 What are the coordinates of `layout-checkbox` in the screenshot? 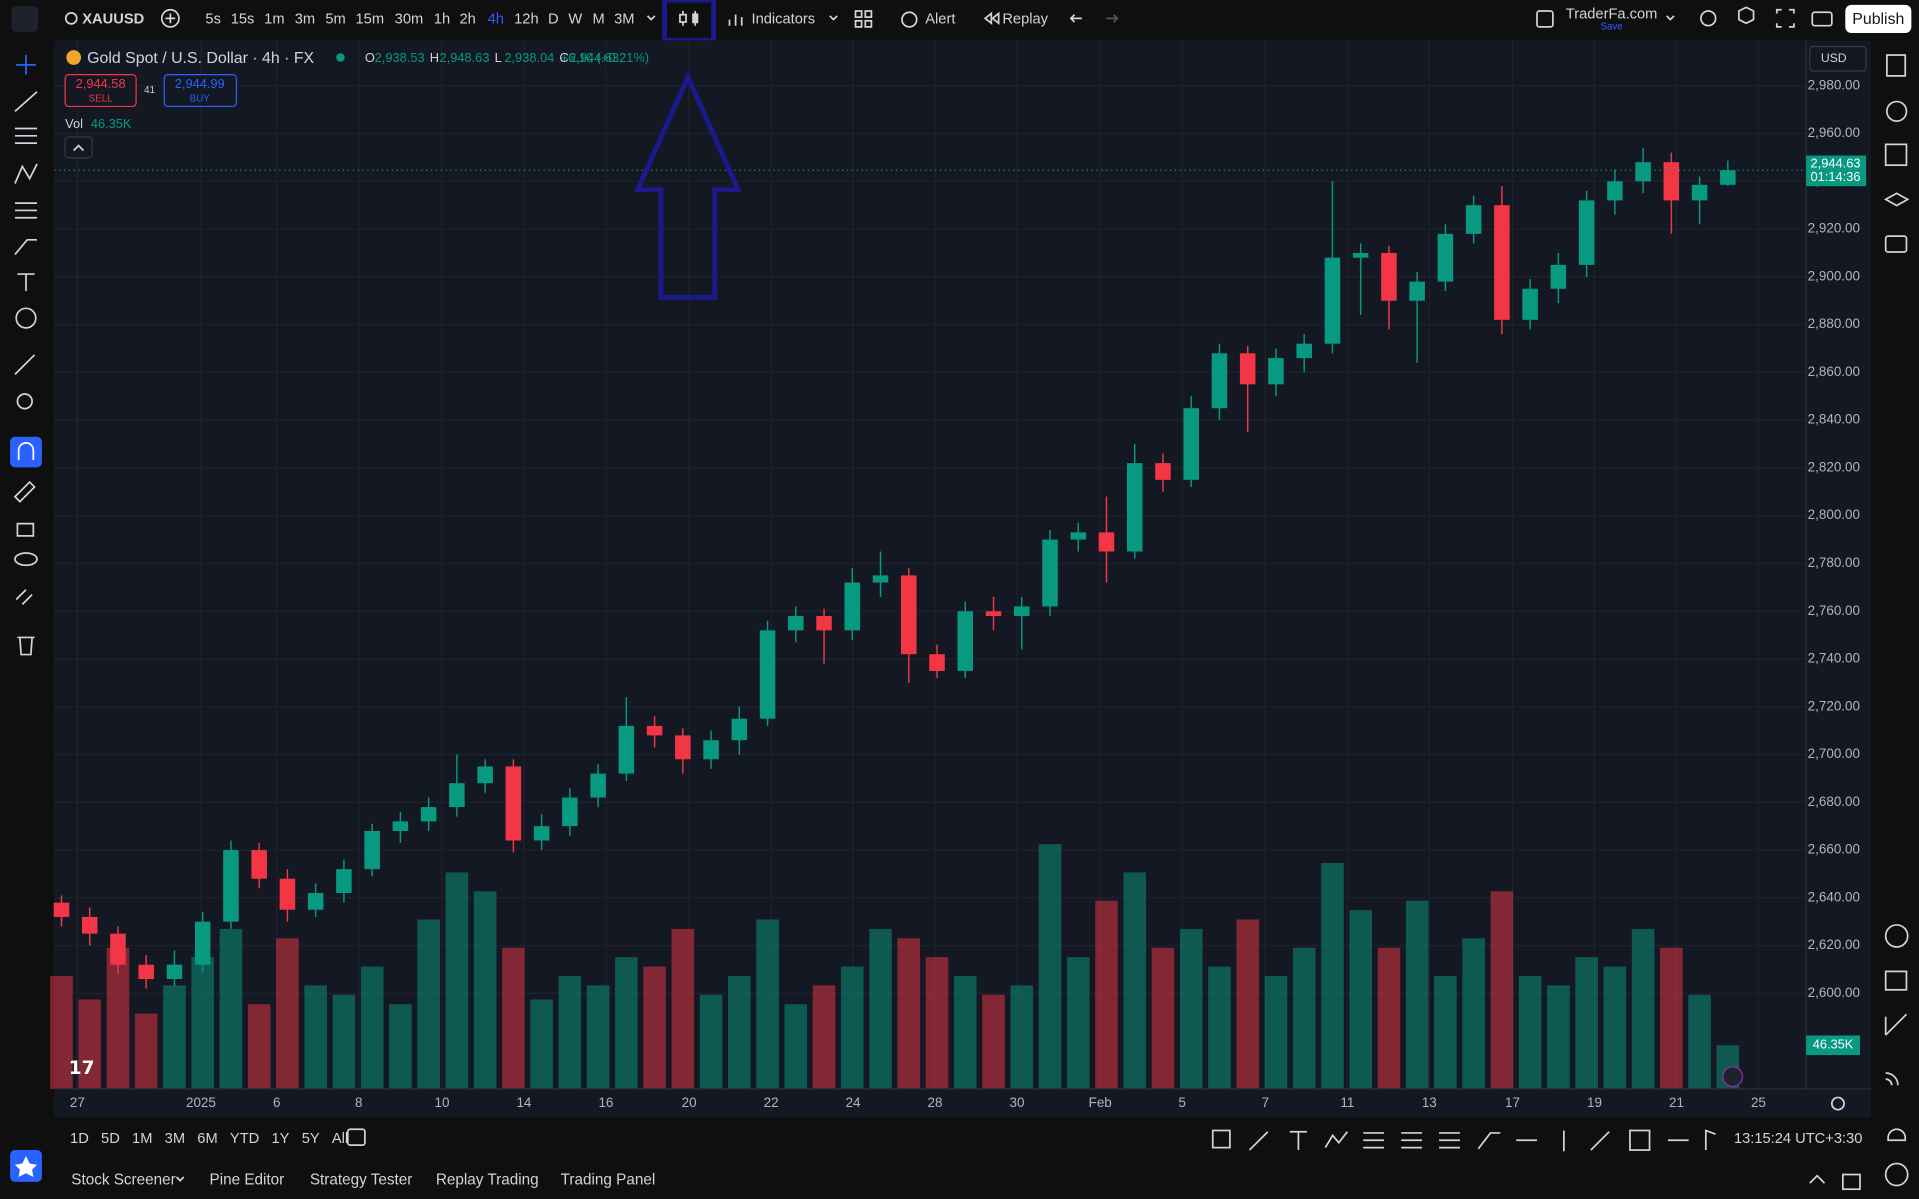 It's located at (1545, 19).